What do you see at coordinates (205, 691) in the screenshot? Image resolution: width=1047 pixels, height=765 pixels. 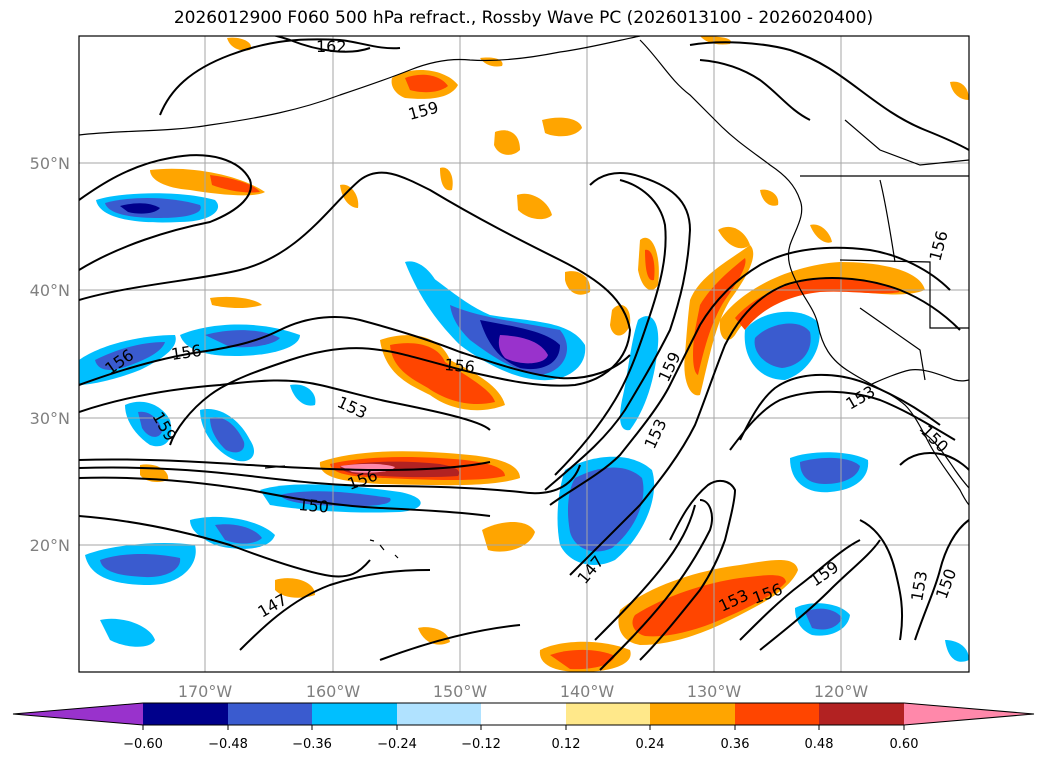 I see `lon-label: 170°W` at bounding box center [205, 691].